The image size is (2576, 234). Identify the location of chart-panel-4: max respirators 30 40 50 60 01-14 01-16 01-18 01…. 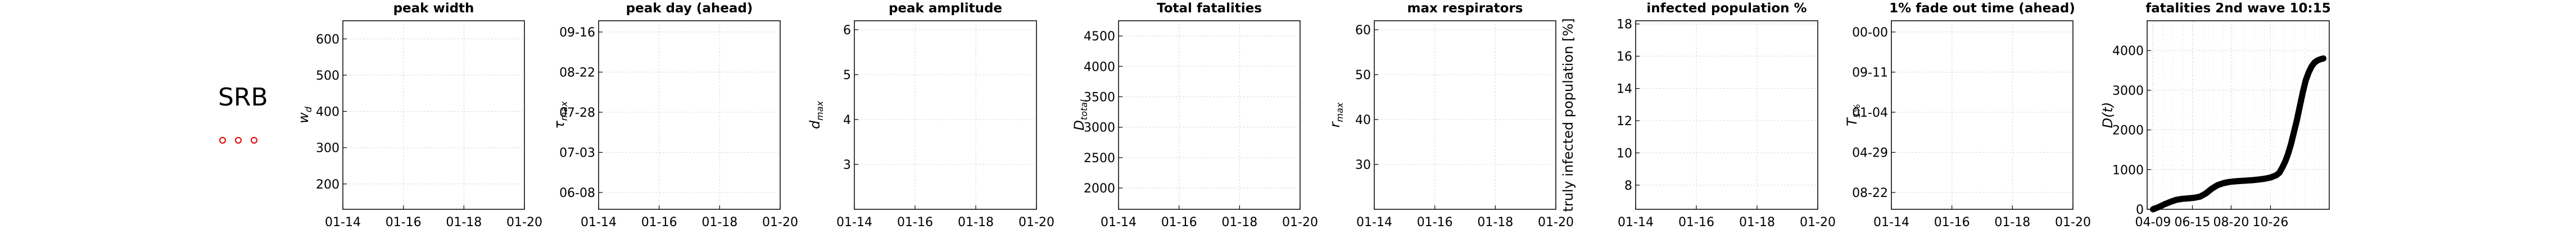
(1450, 115).